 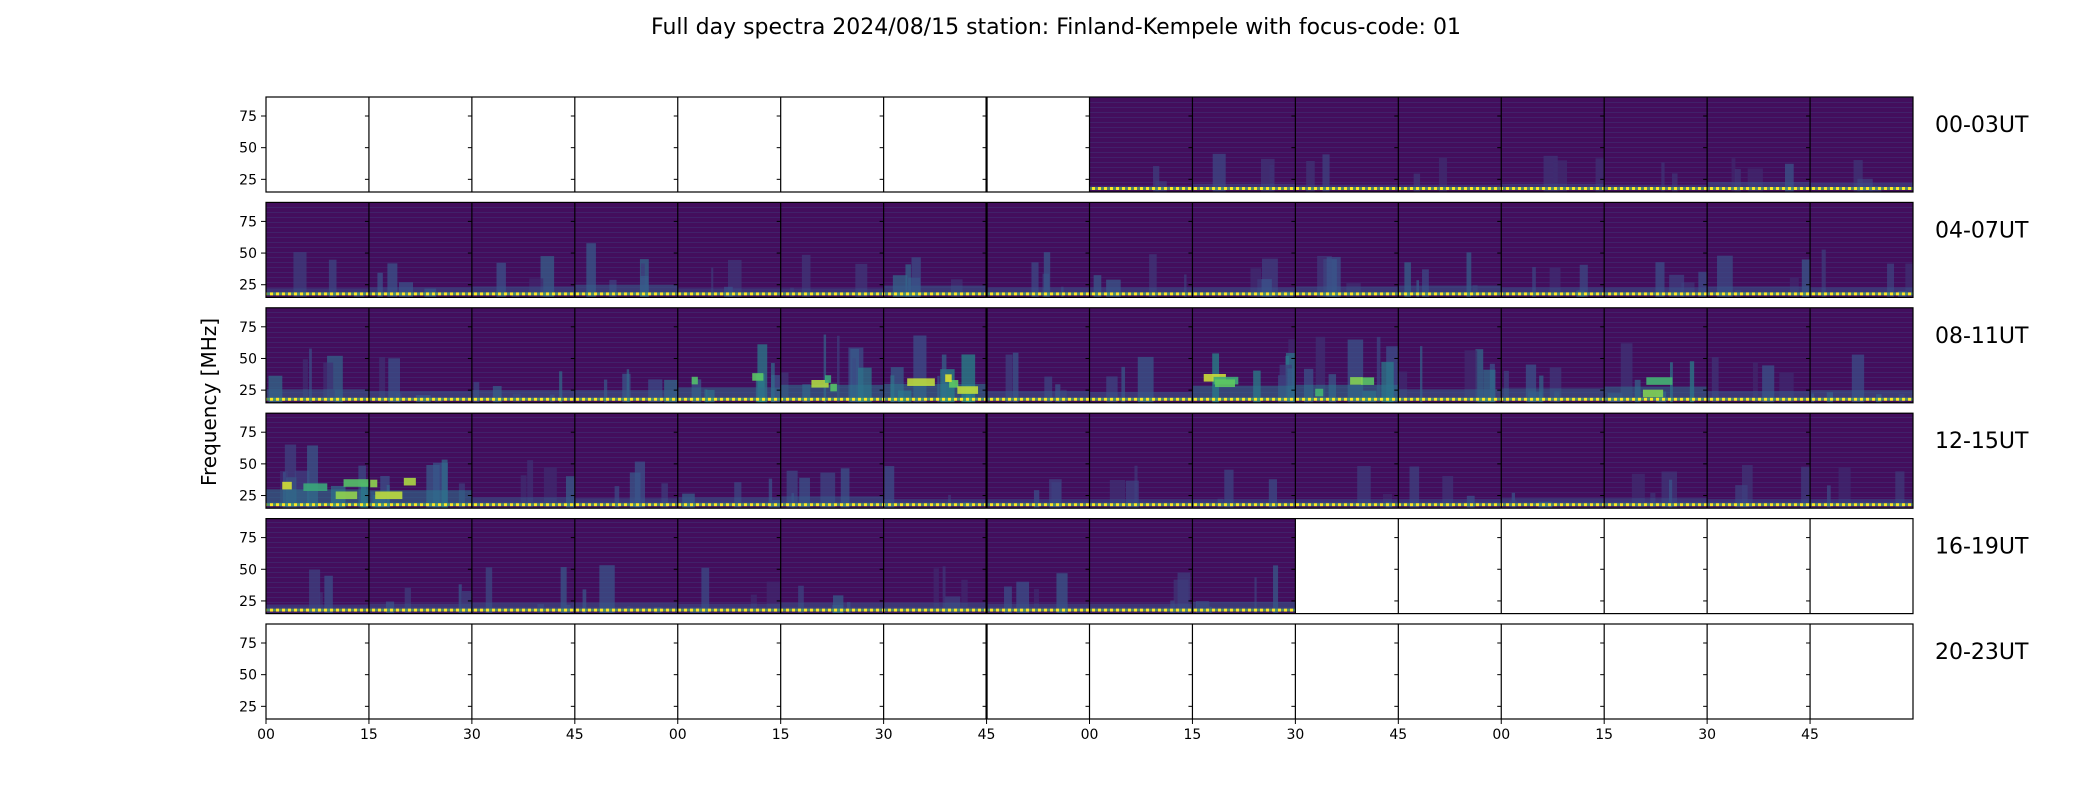 What do you see at coordinates (209, 402) in the screenshot?
I see `y-axis-label: Frequency [MHz]` at bounding box center [209, 402].